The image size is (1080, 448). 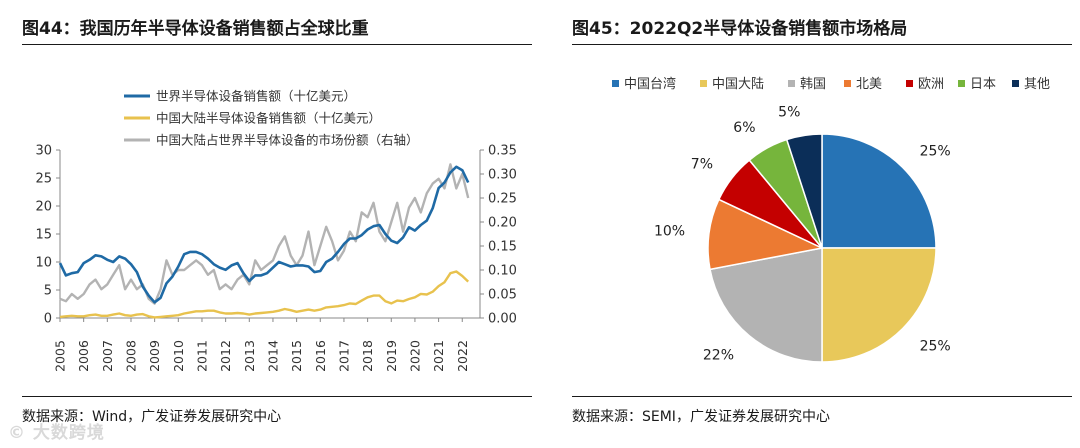 I want to click on legend-label-6: 其他, so click(x=1037, y=84).